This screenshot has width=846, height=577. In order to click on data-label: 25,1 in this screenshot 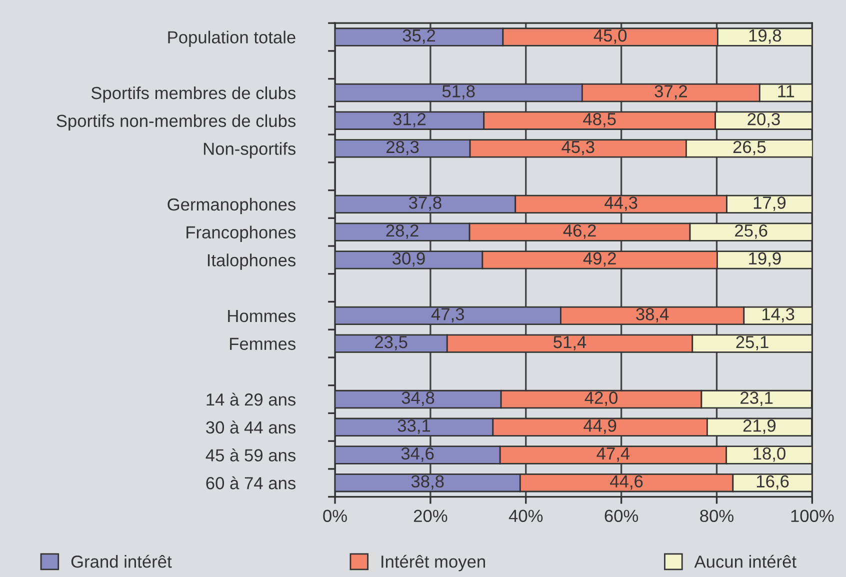, I will do `click(752, 343)`.